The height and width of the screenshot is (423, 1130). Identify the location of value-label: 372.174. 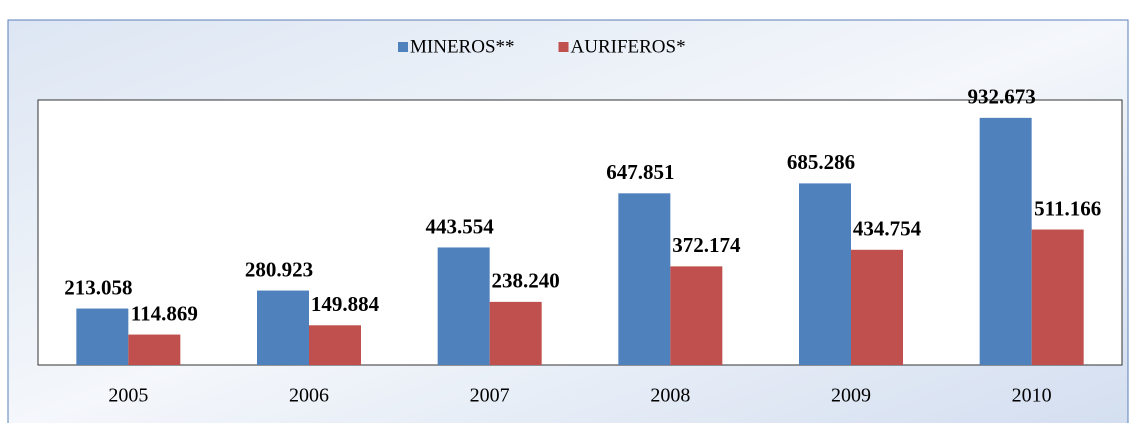
(706, 245).